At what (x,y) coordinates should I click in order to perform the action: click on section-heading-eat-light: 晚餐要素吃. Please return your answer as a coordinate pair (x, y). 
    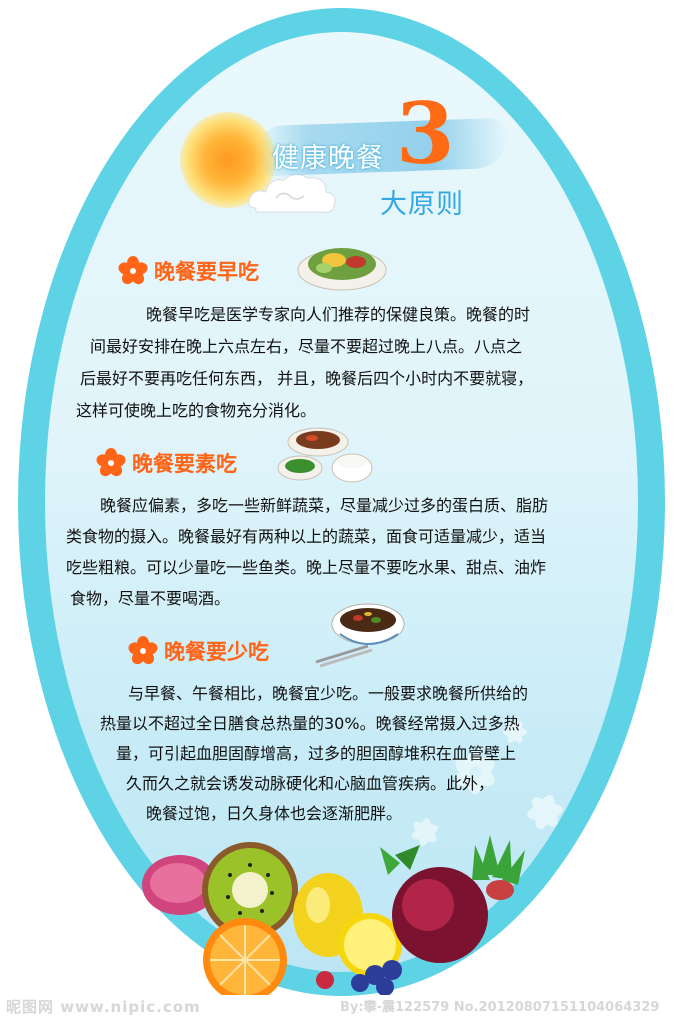
    Looking at the image, I should click on (166, 463).